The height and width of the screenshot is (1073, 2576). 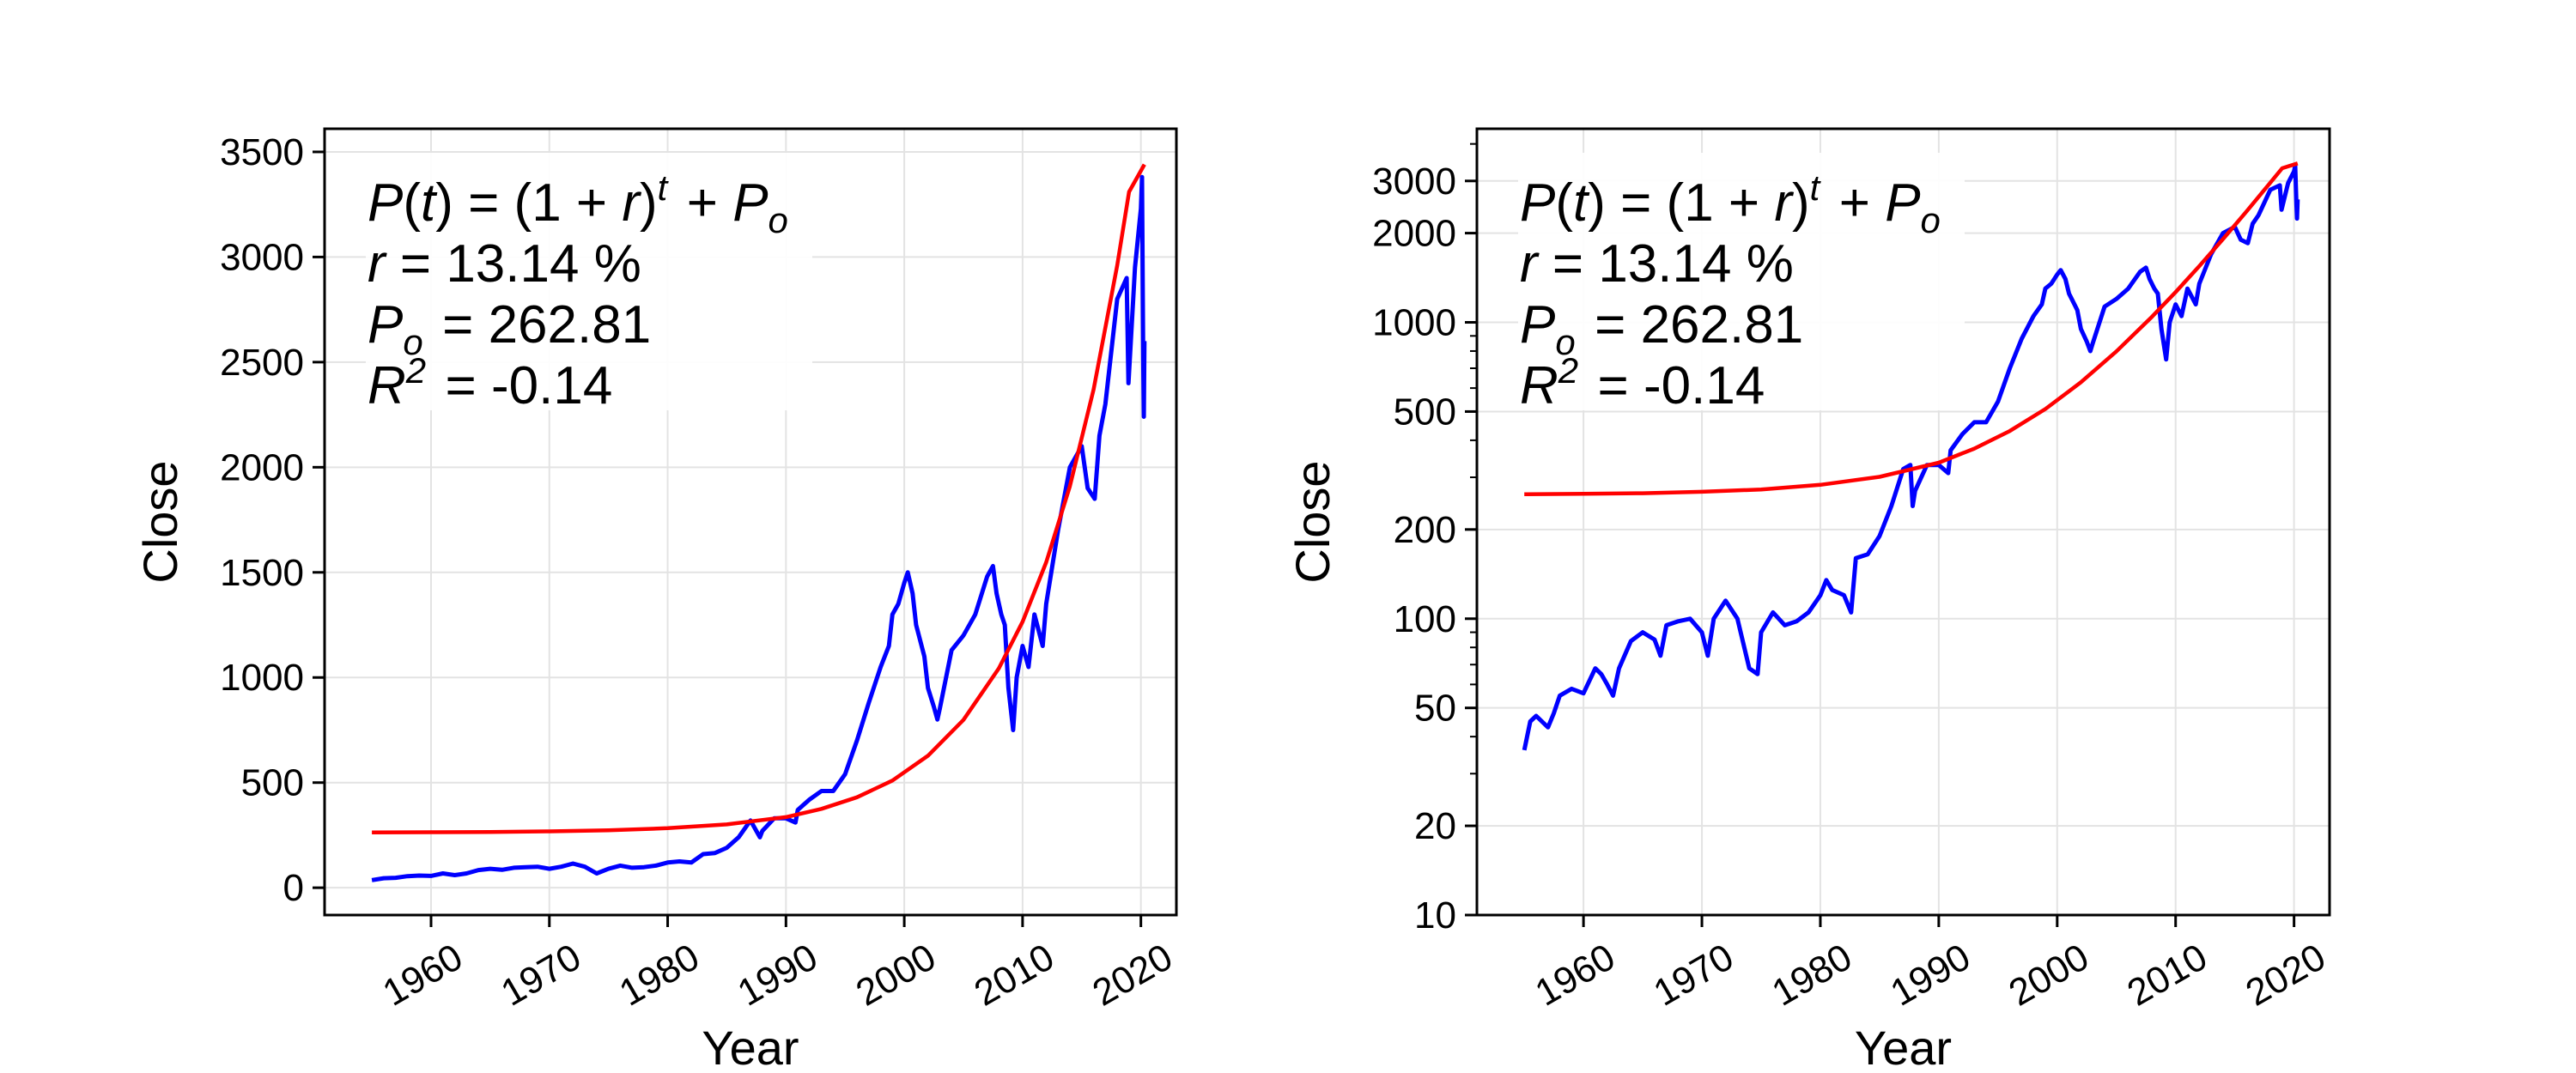 I want to click on y-tick-label: 10, so click(x=1435, y=915).